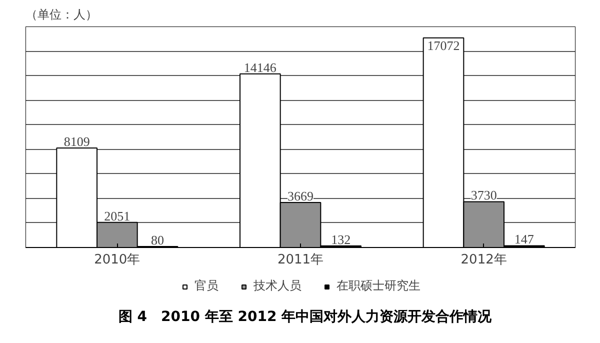  What do you see at coordinates (443, 45) in the screenshot?
I see `data-label: 17072` at bounding box center [443, 45].